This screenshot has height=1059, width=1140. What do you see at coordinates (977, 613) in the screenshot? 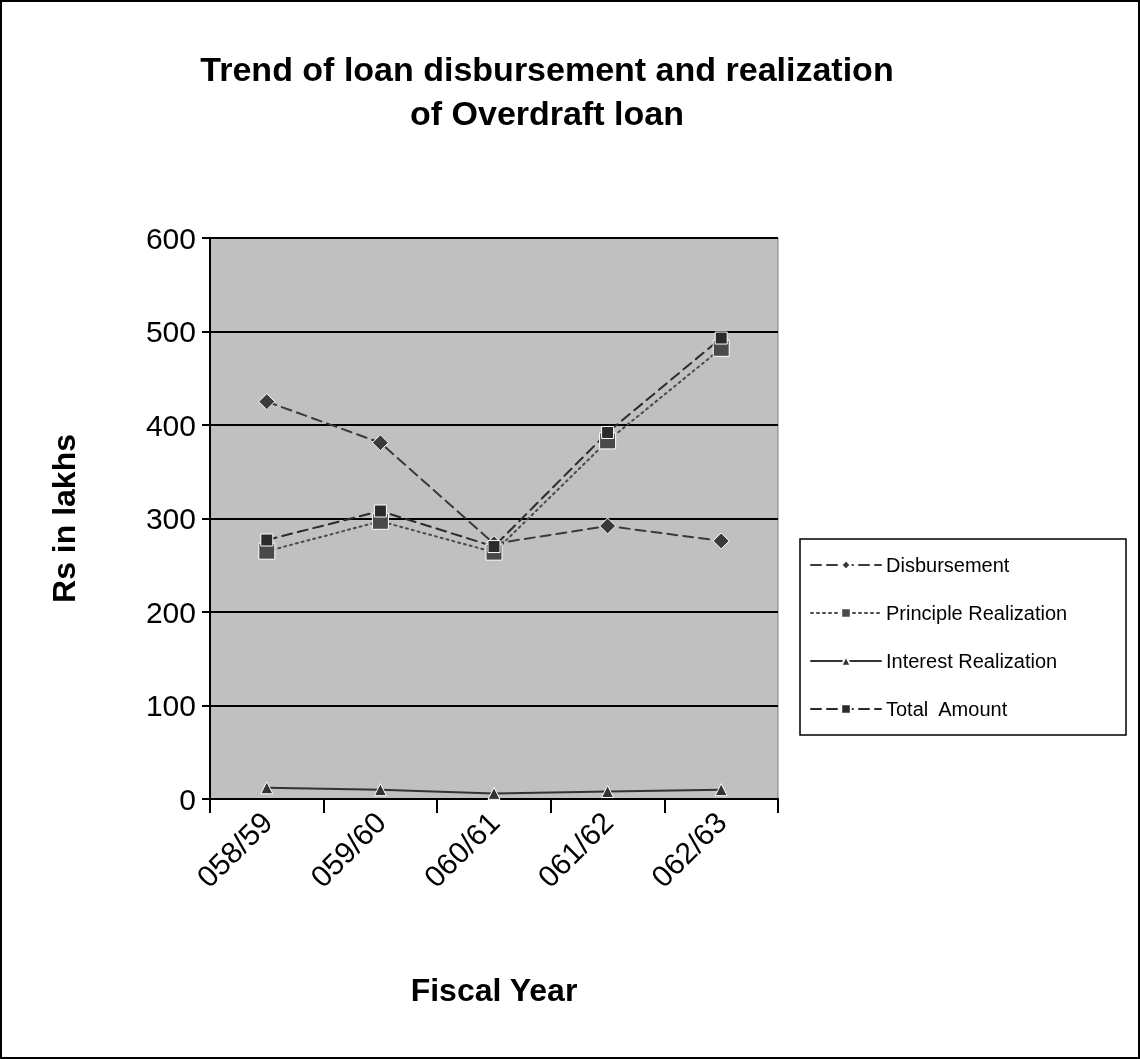
I see `legend-label: Principle Realization` at bounding box center [977, 613].